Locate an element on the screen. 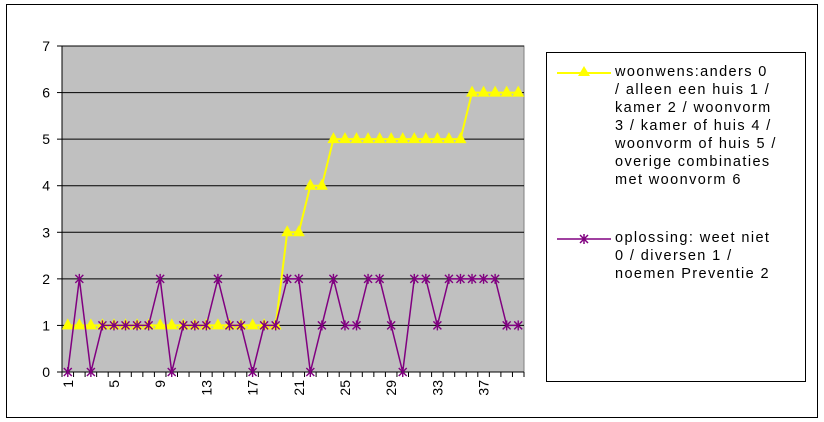 This screenshot has width=824, height=422. x-tick-label: 17 is located at coordinates (253, 388).